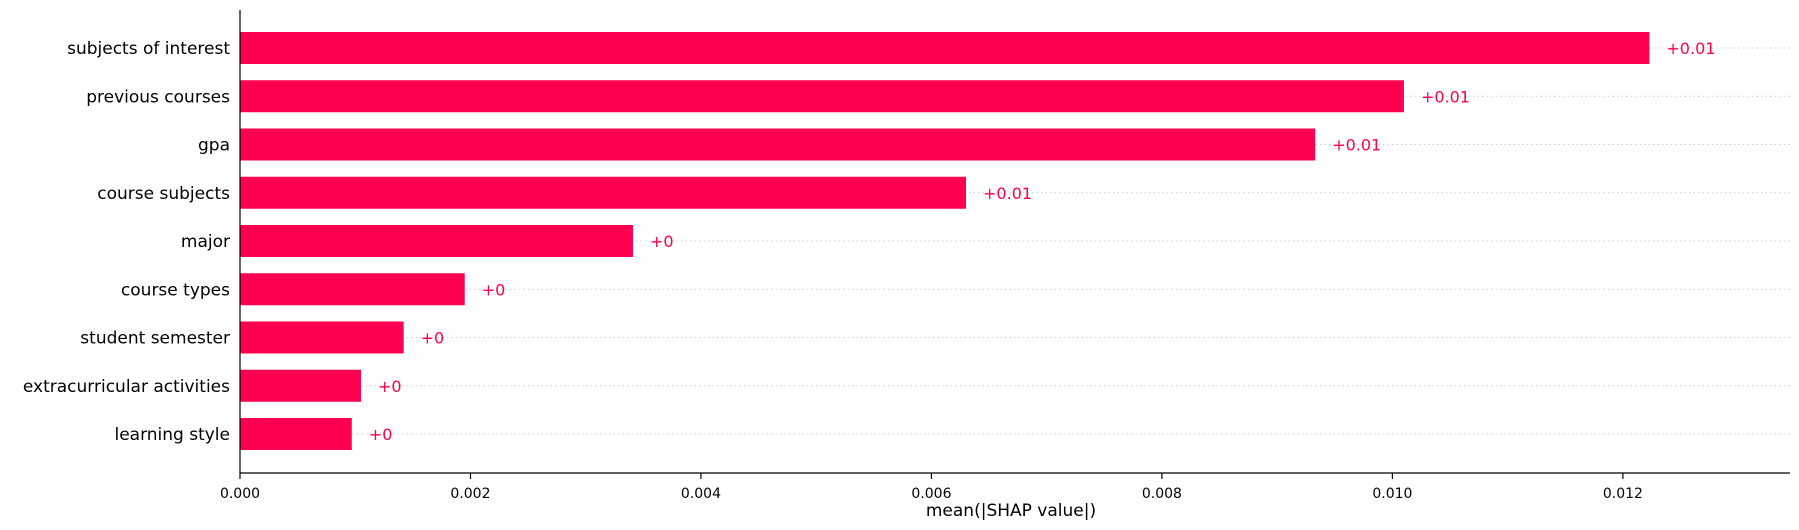 The width and height of the screenshot is (1799, 530). Describe the element at coordinates (1392, 494) in the screenshot. I see `x-tick-label: 0.010` at that location.